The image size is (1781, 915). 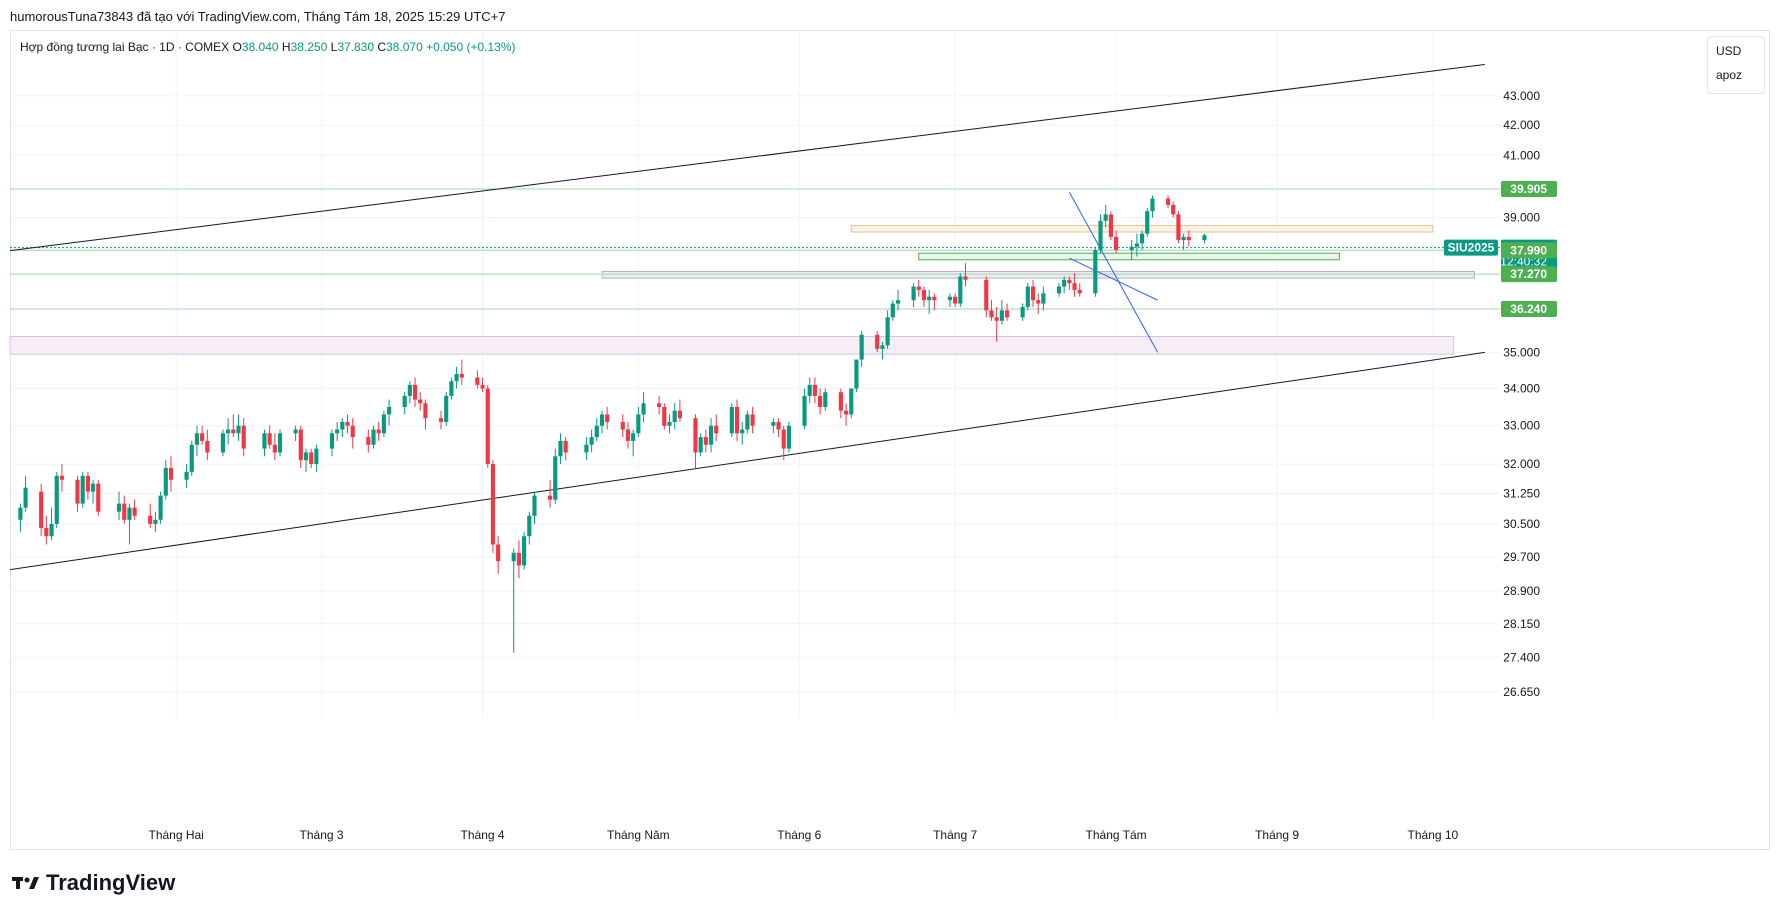 What do you see at coordinates (799, 835) in the screenshot?
I see `x-tick-label: Tháng 6` at bounding box center [799, 835].